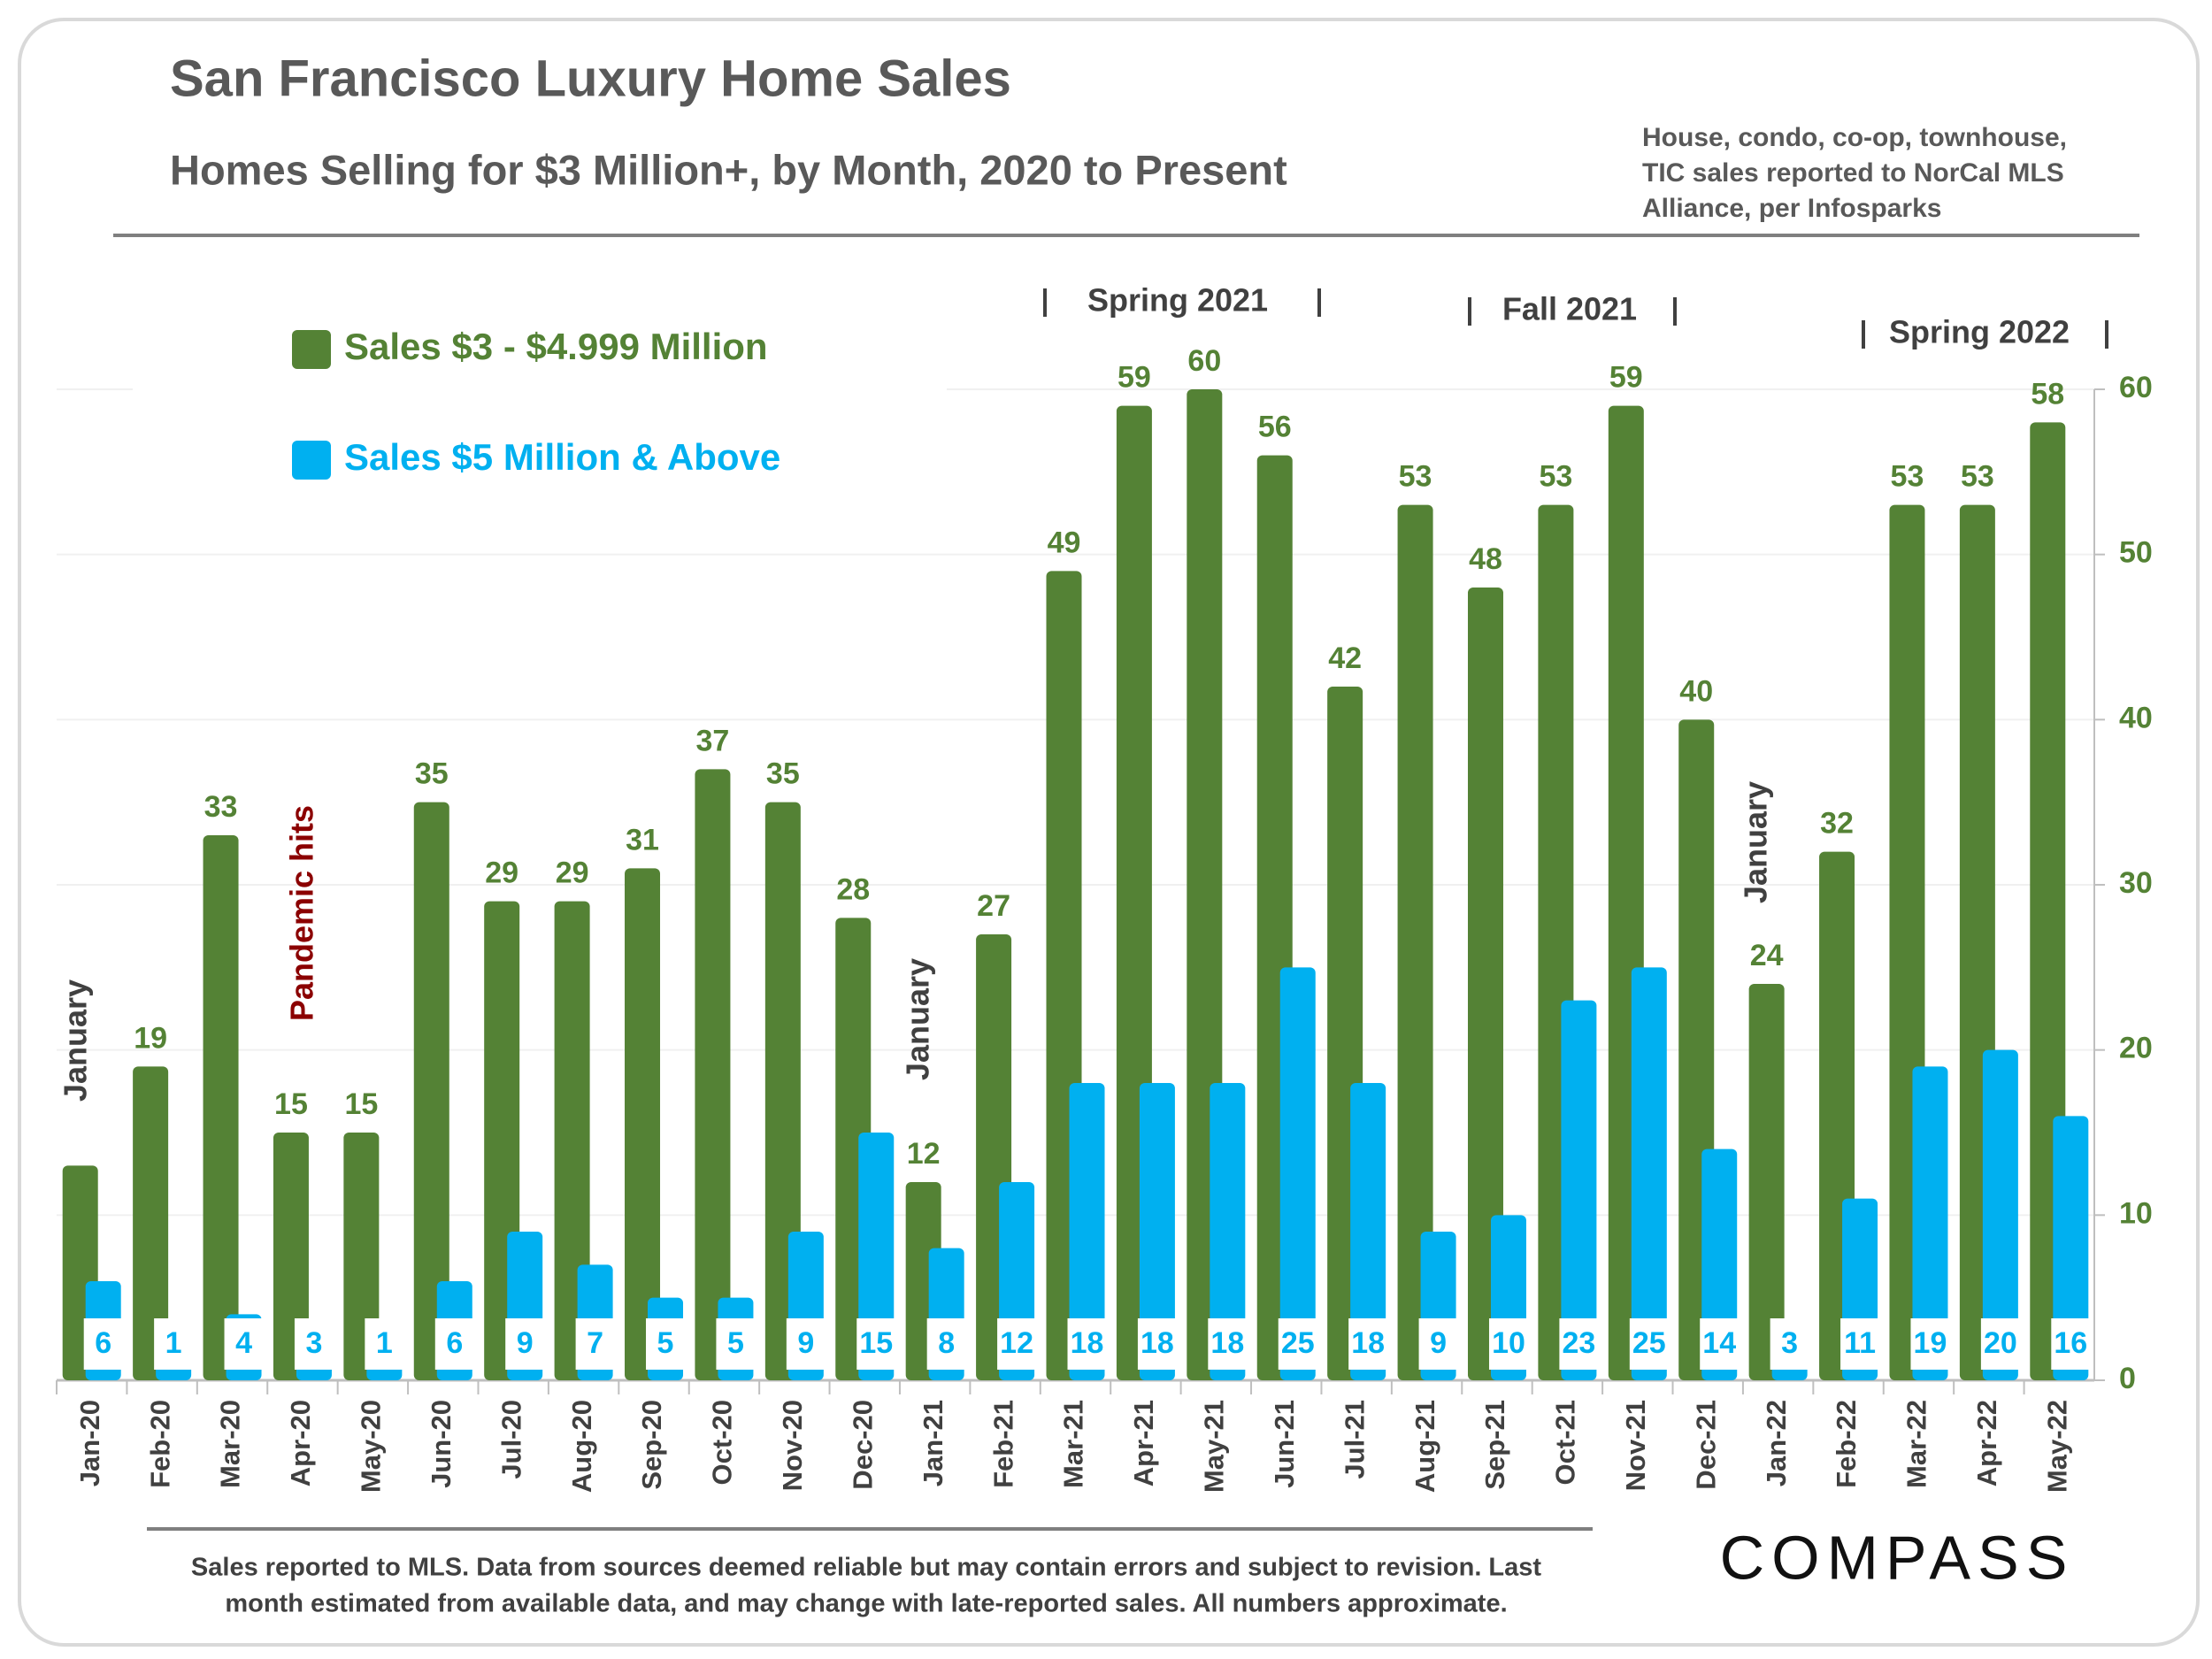 The width and height of the screenshot is (2212, 1659). I want to click on data-label: 6, so click(103, 1343).